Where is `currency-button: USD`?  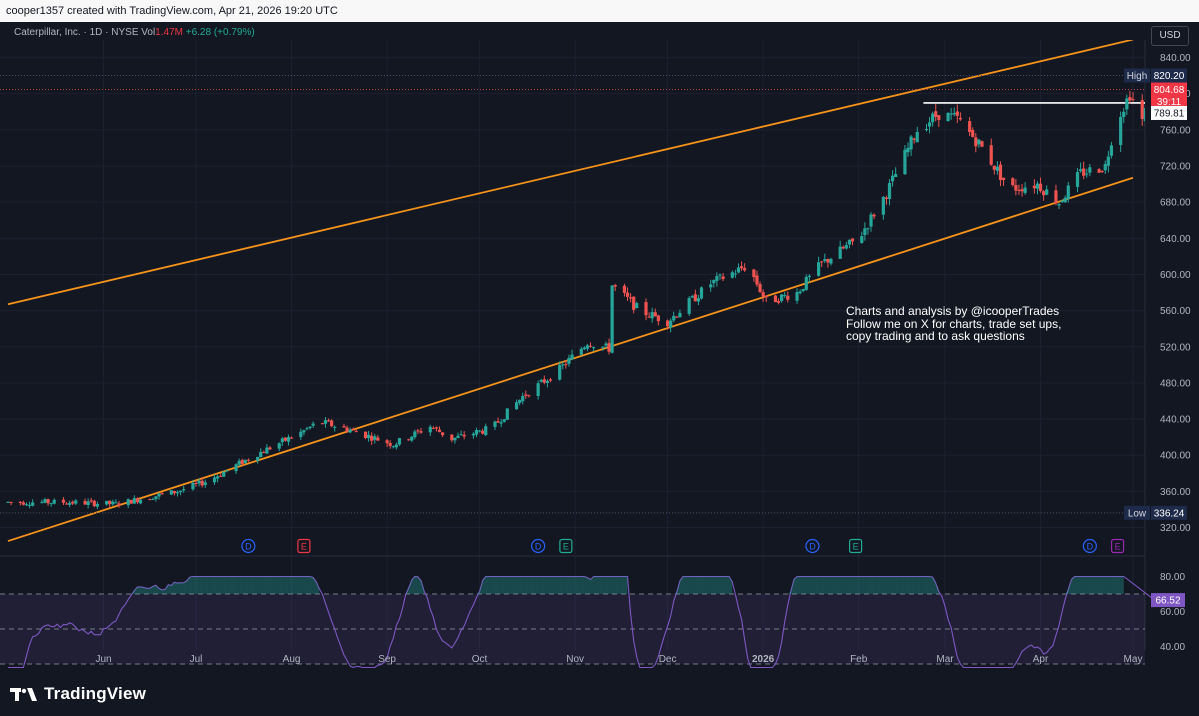
currency-button: USD is located at coordinates (1170, 36).